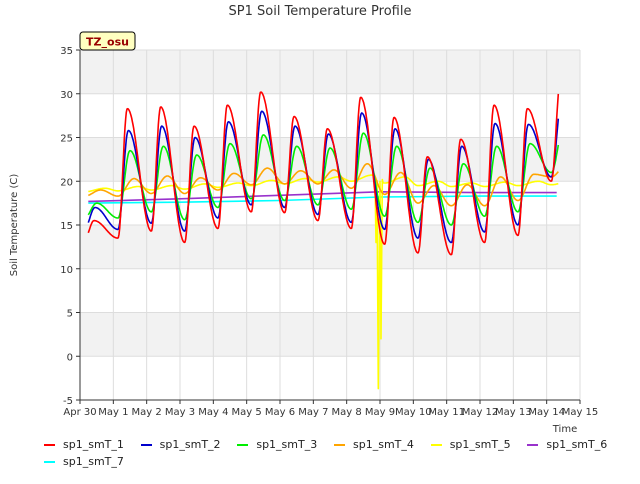  Describe the element at coordinates (480, 412) in the screenshot. I see `x-tick-label: May 12` at that location.